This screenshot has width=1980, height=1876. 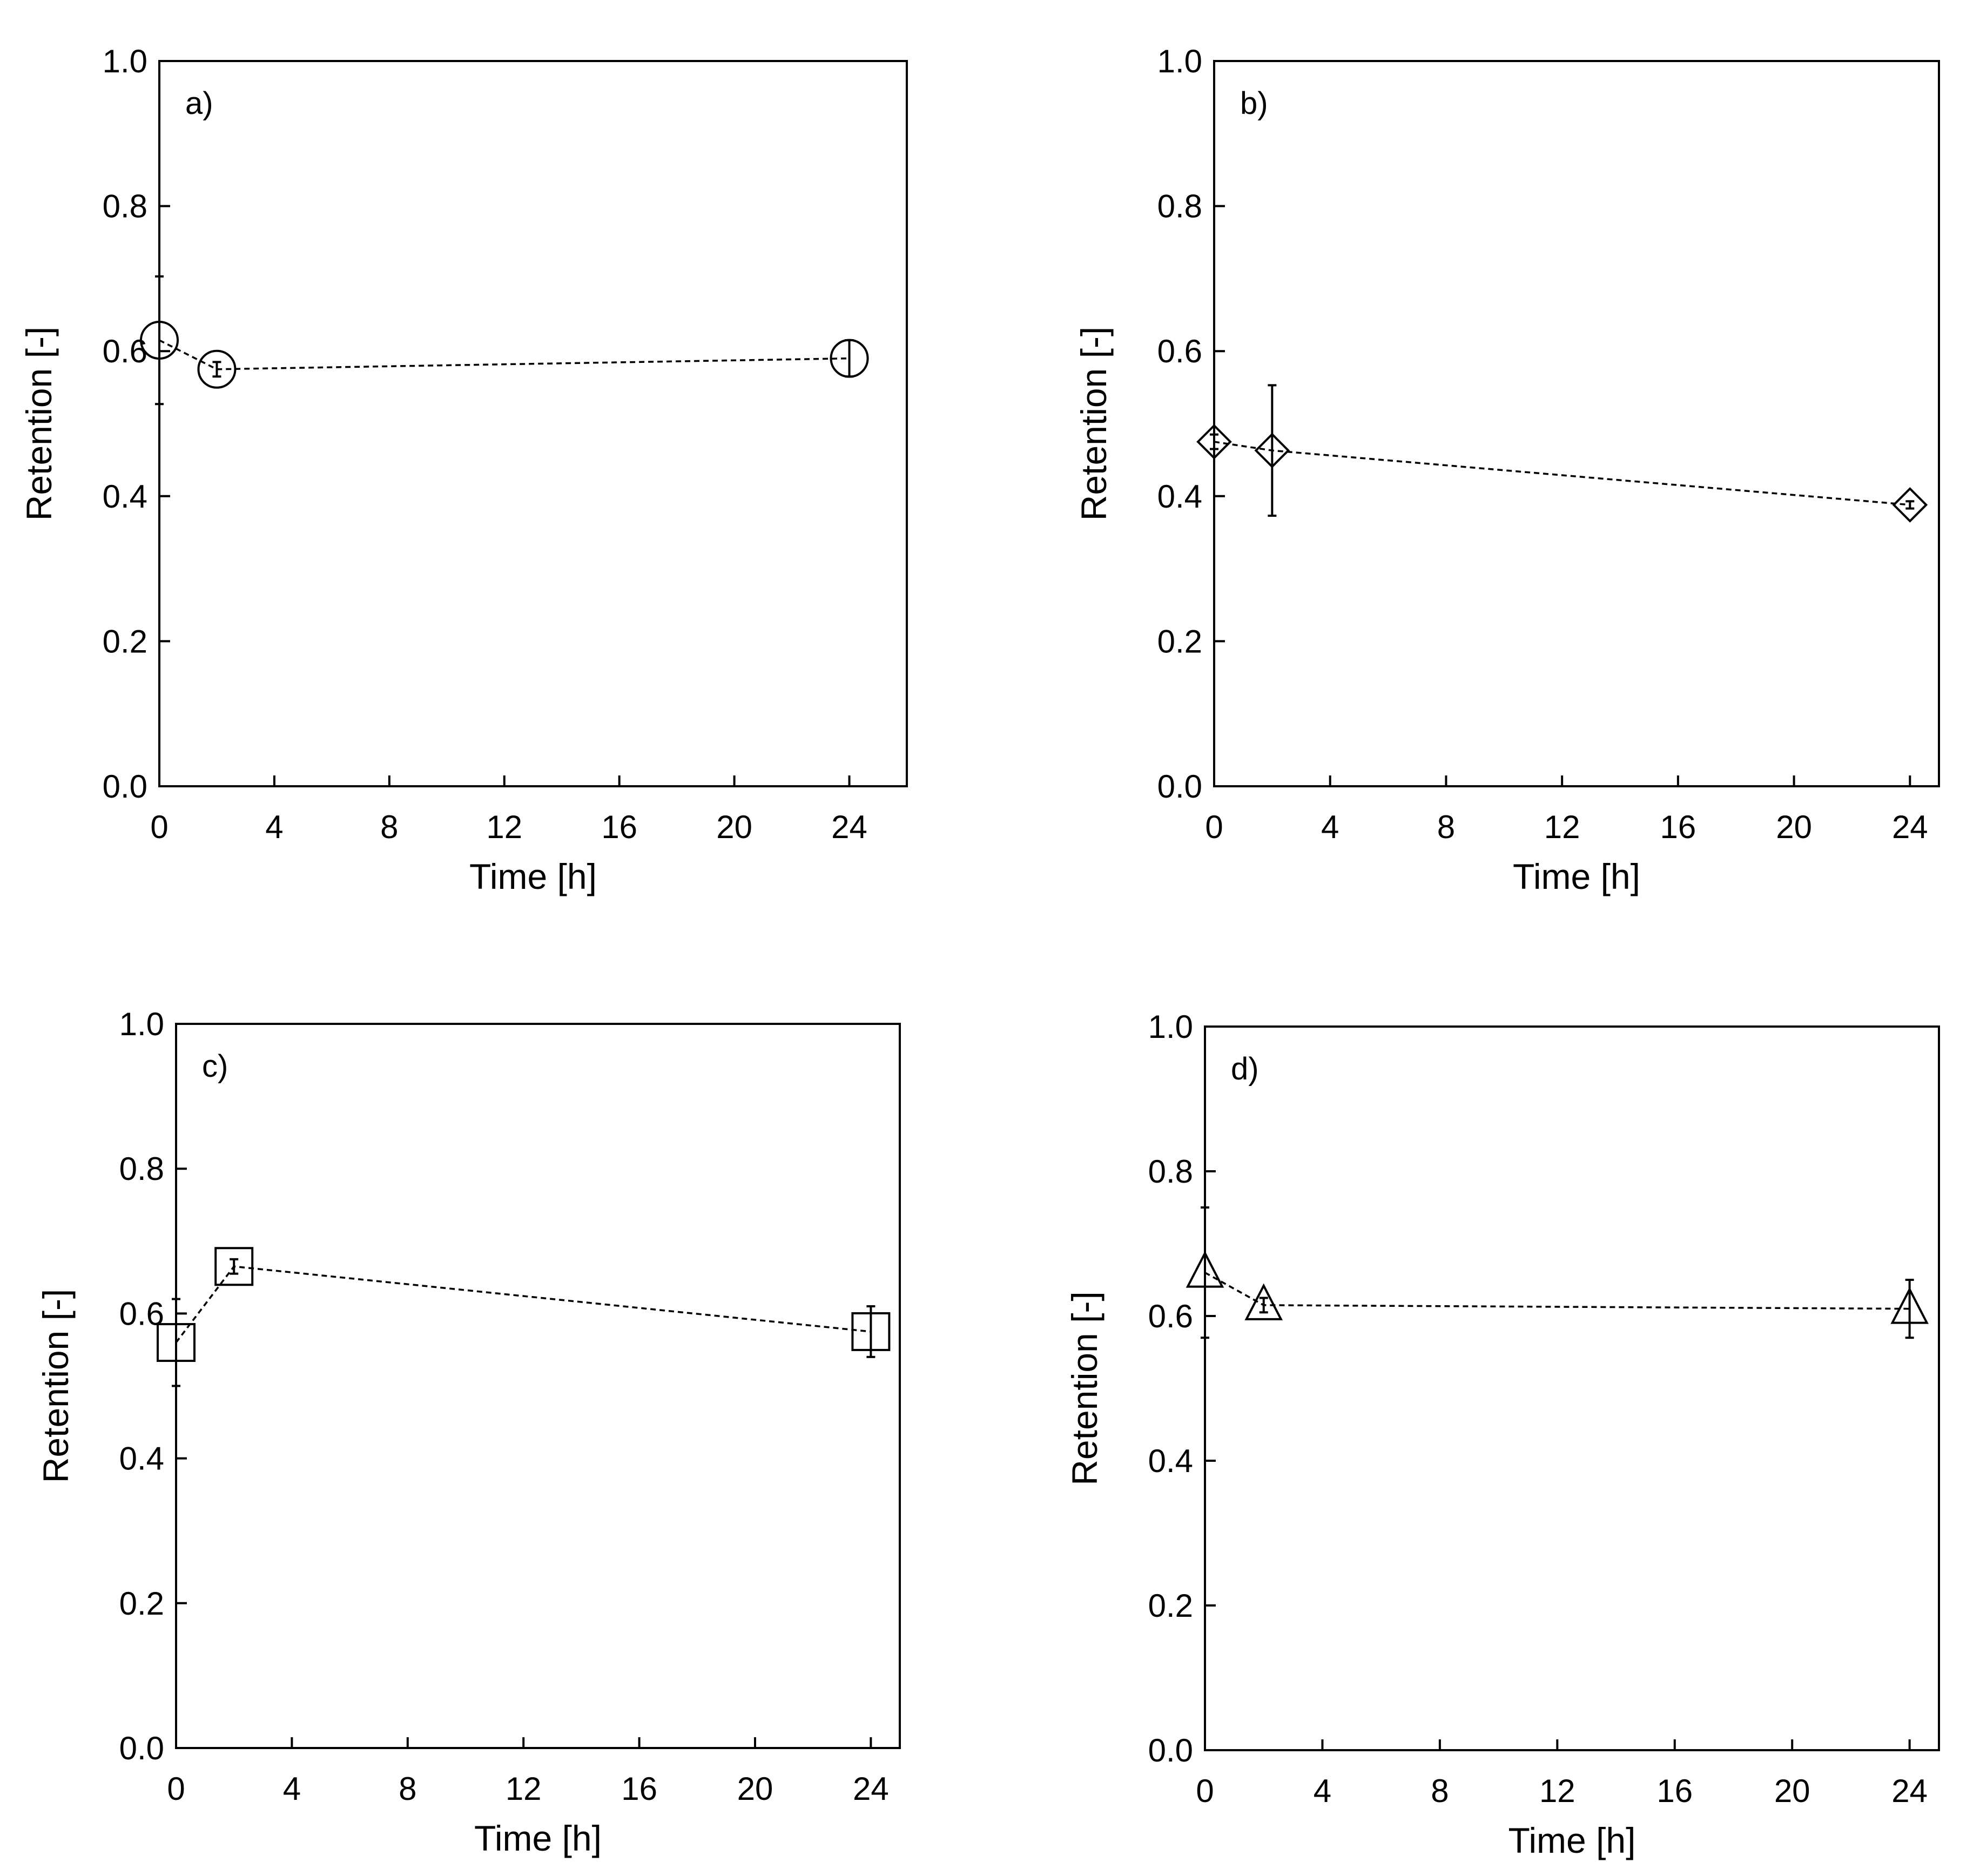 I want to click on panel-label: a), so click(x=199, y=103).